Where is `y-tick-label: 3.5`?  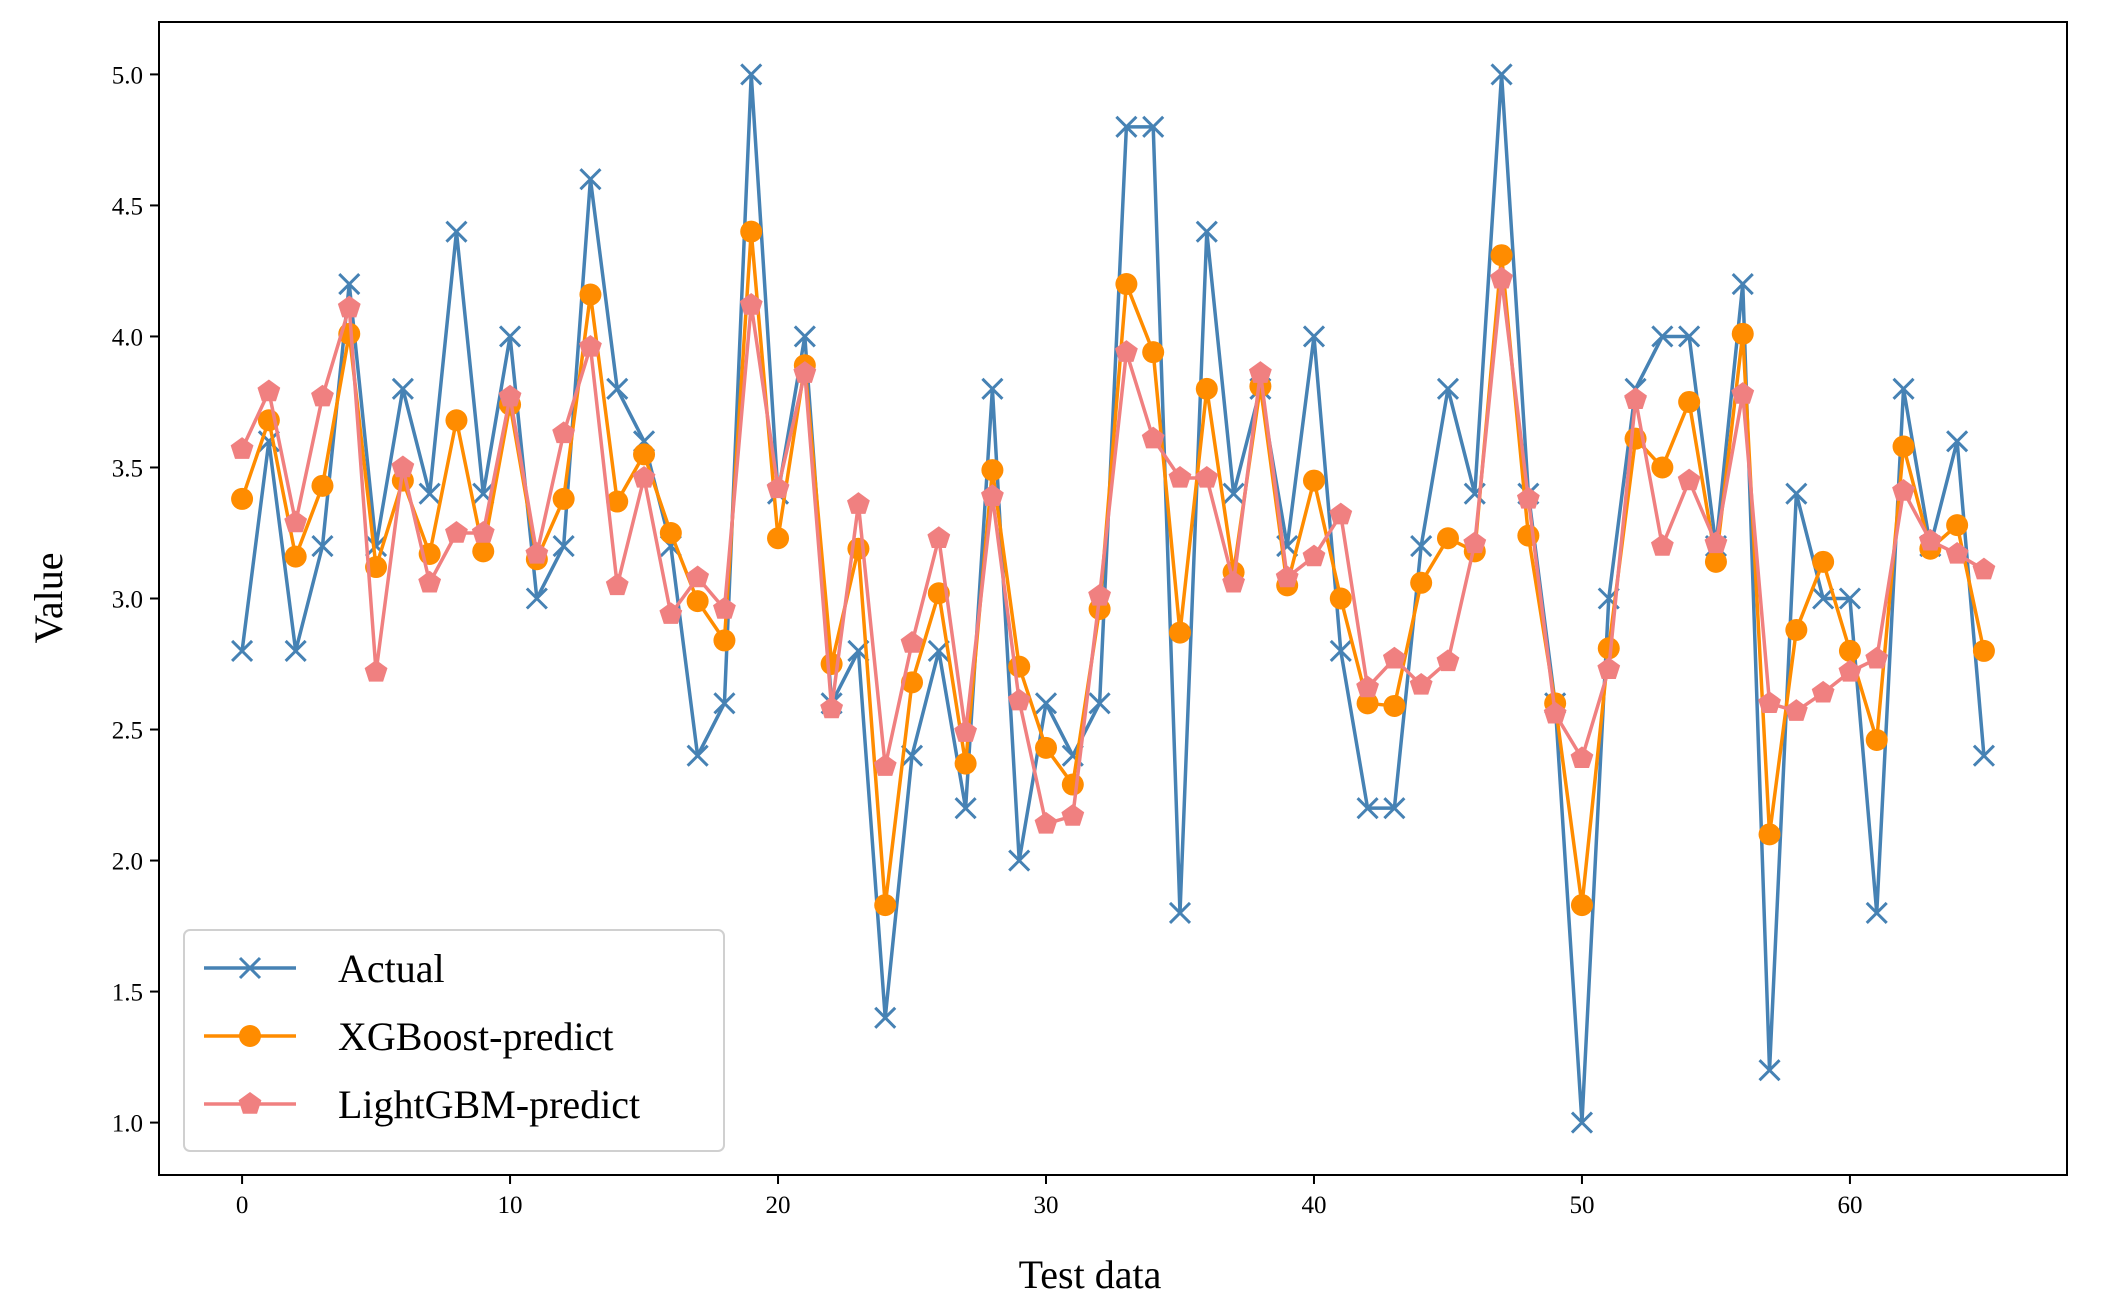
y-tick-label: 3.5 is located at coordinates (127, 468).